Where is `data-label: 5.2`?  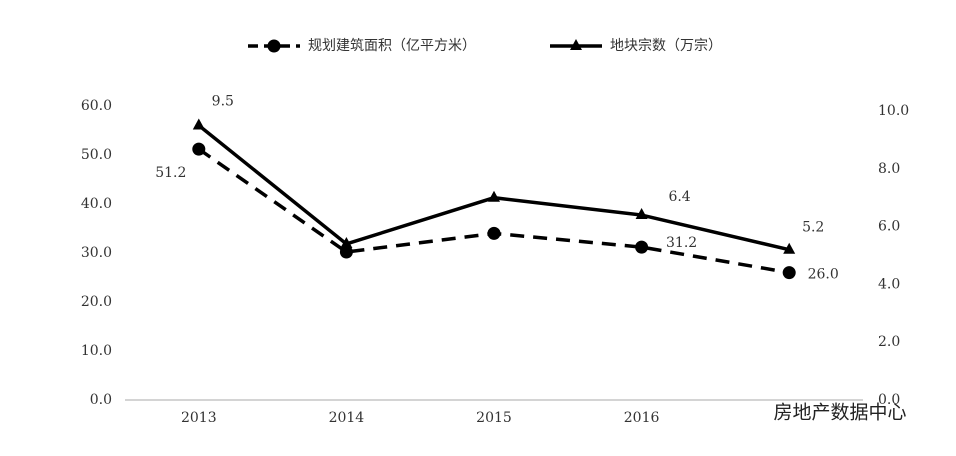 data-label: 5.2 is located at coordinates (813, 228).